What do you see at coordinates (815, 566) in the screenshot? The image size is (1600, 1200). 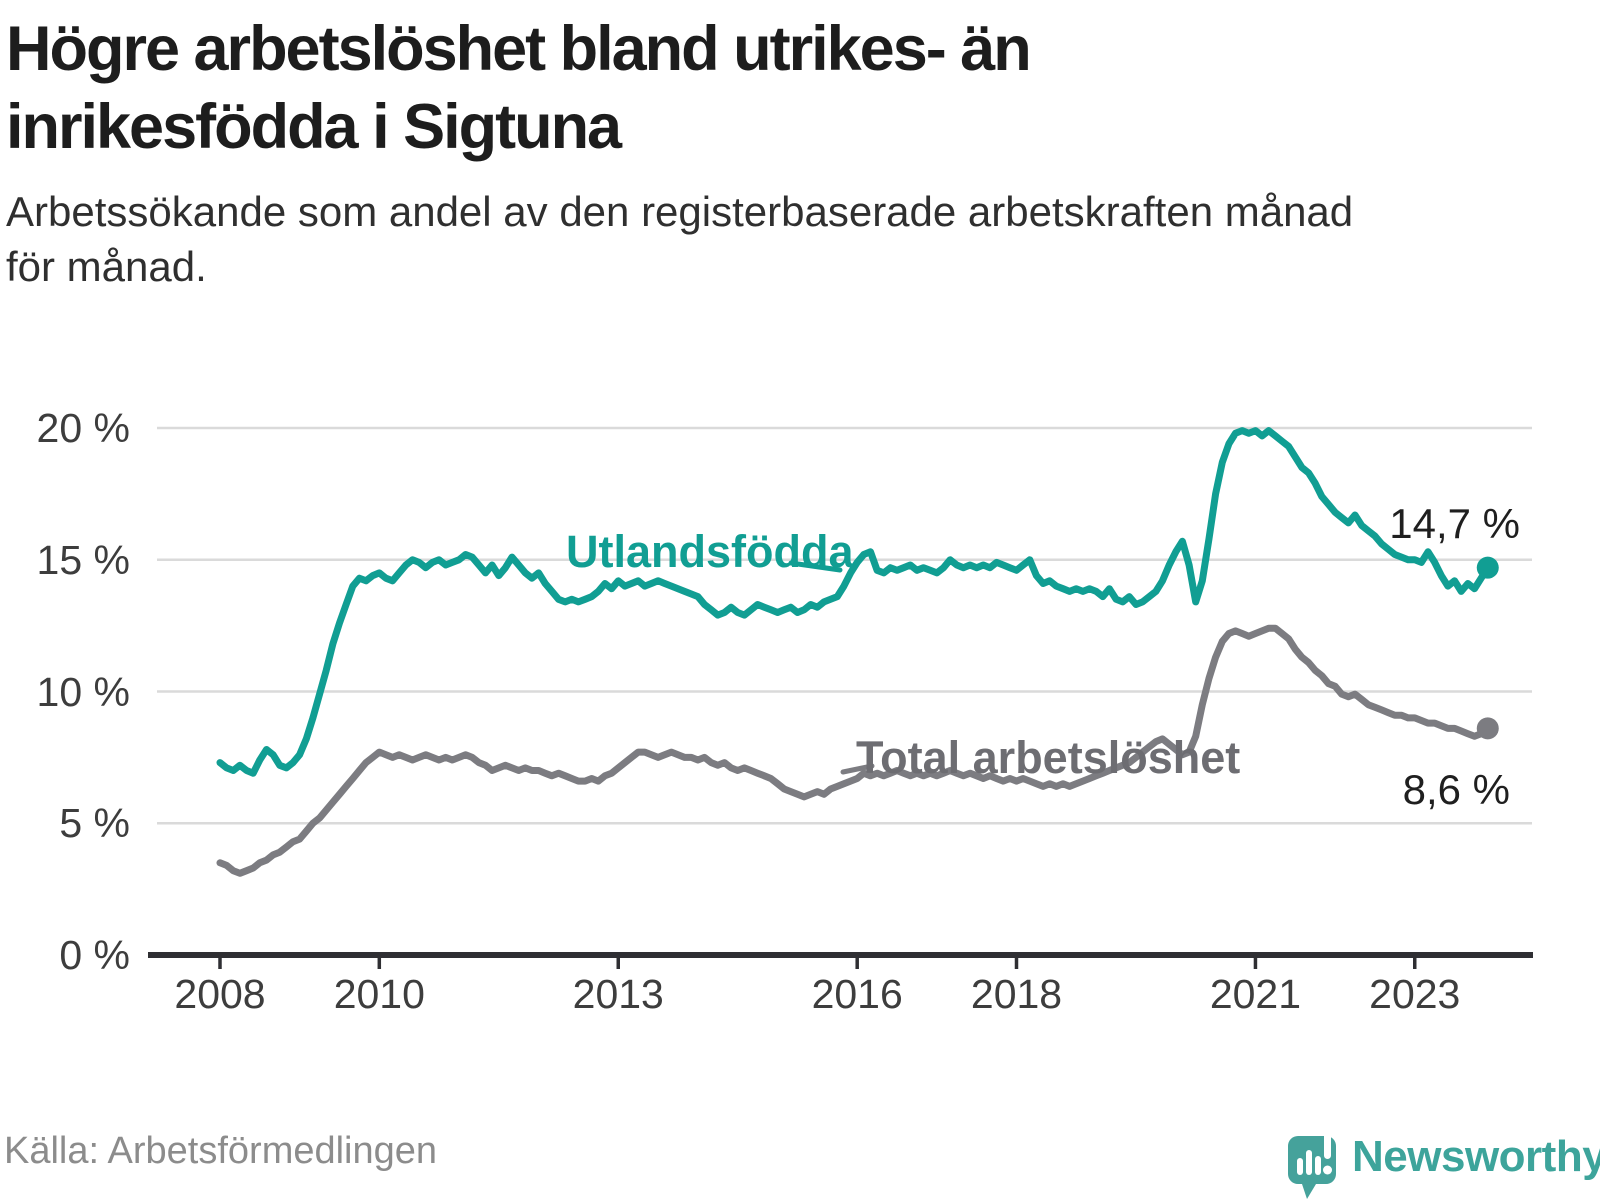 I see `connector-utlandsfodda` at bounding box center [815, 566].